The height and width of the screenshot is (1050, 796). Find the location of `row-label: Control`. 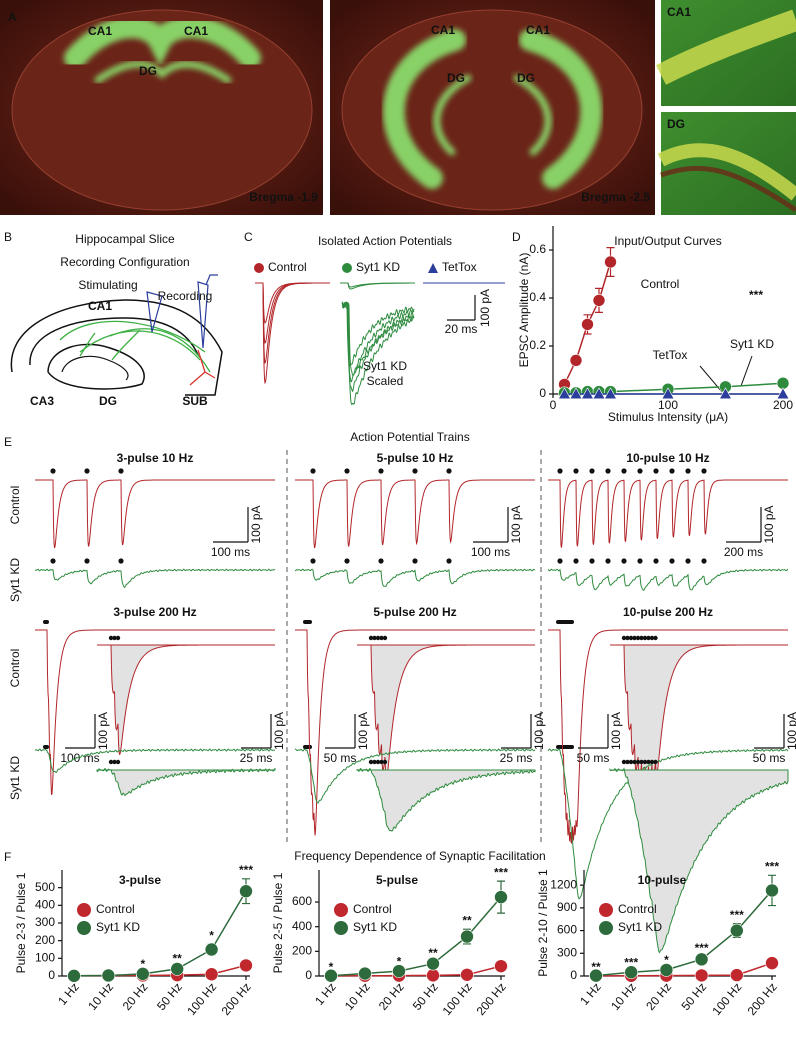

row-label: Control is located at coordinates (15, 668).